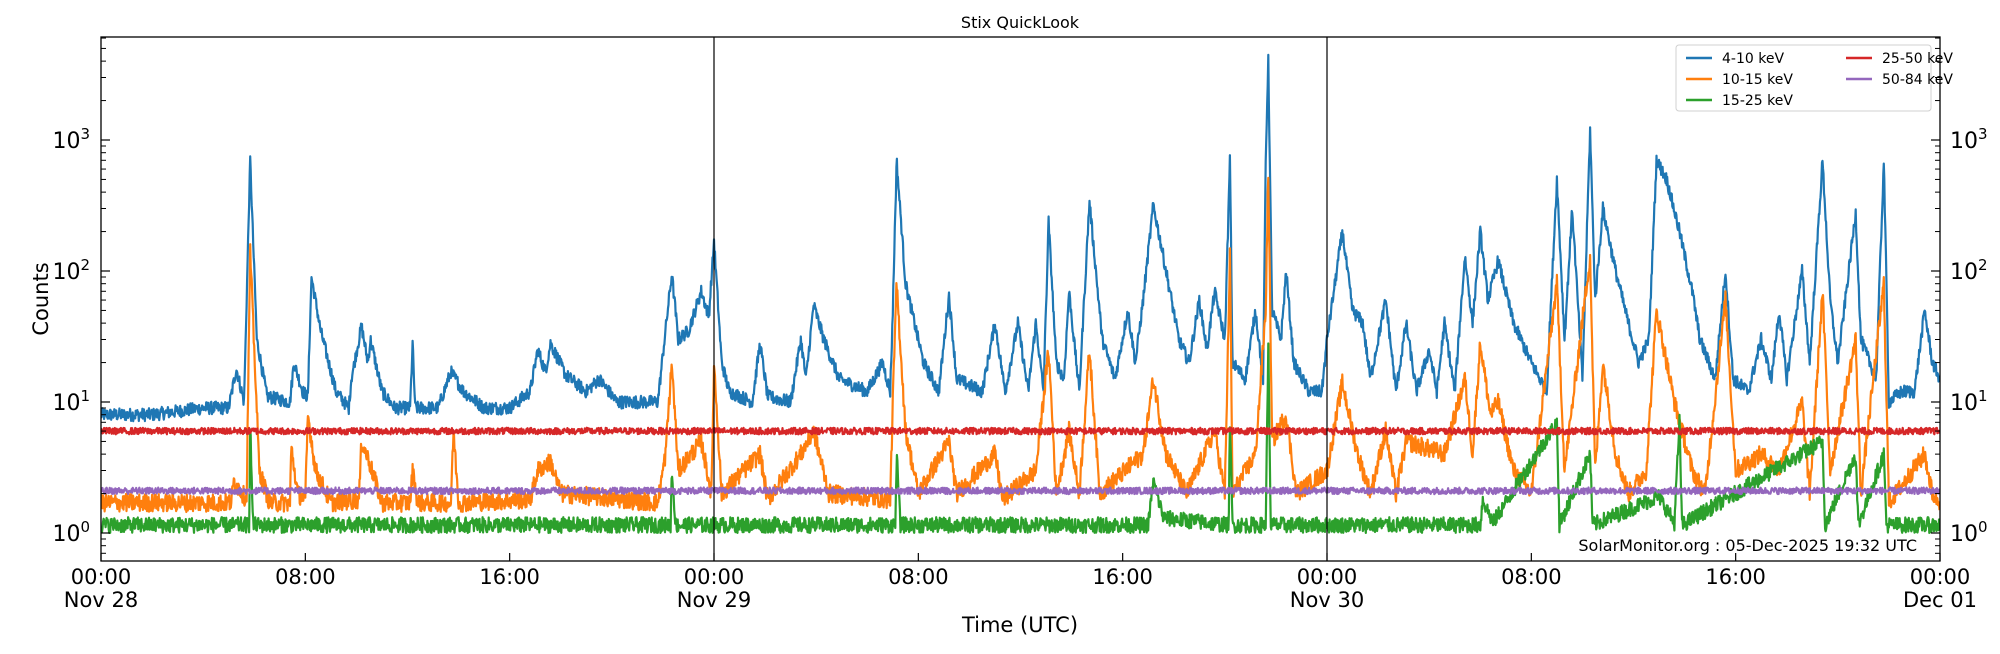 The width and height of the screenshot is (2000, 654). Describe the element at coordinates (1917, 80) in the screenshot. I see `legend-label: 50-84 keV` at that location.